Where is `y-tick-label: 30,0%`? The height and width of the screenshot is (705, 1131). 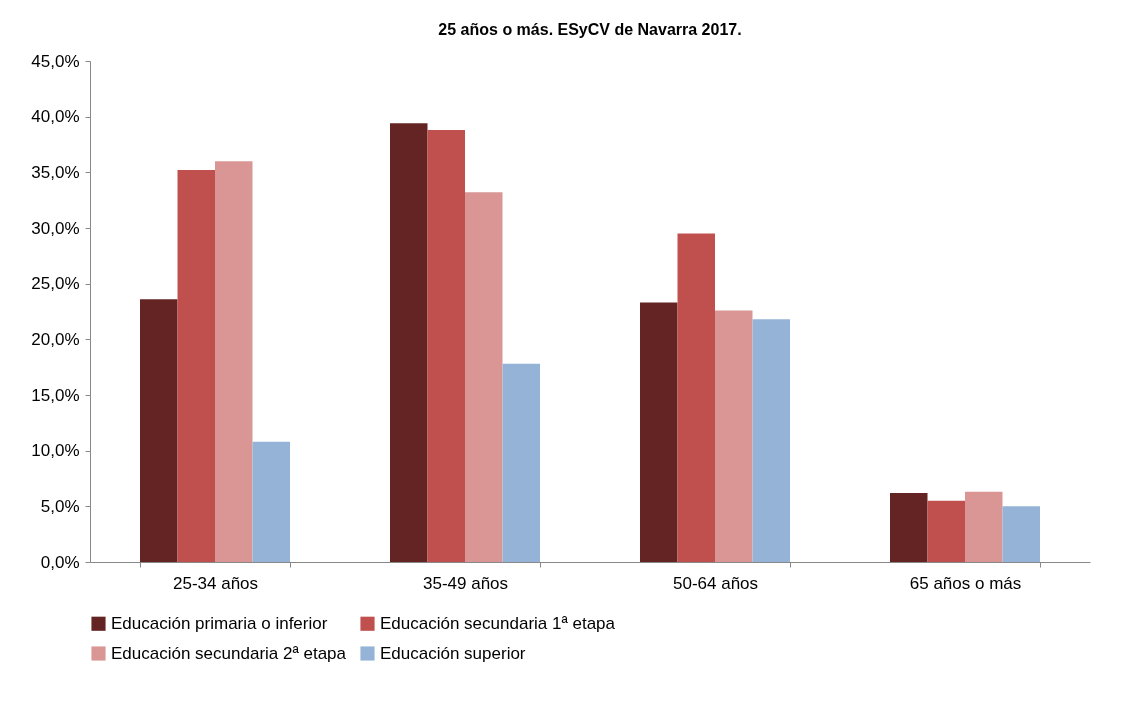
y-tick-label: 30,0% is located at coordinates (55, 228).